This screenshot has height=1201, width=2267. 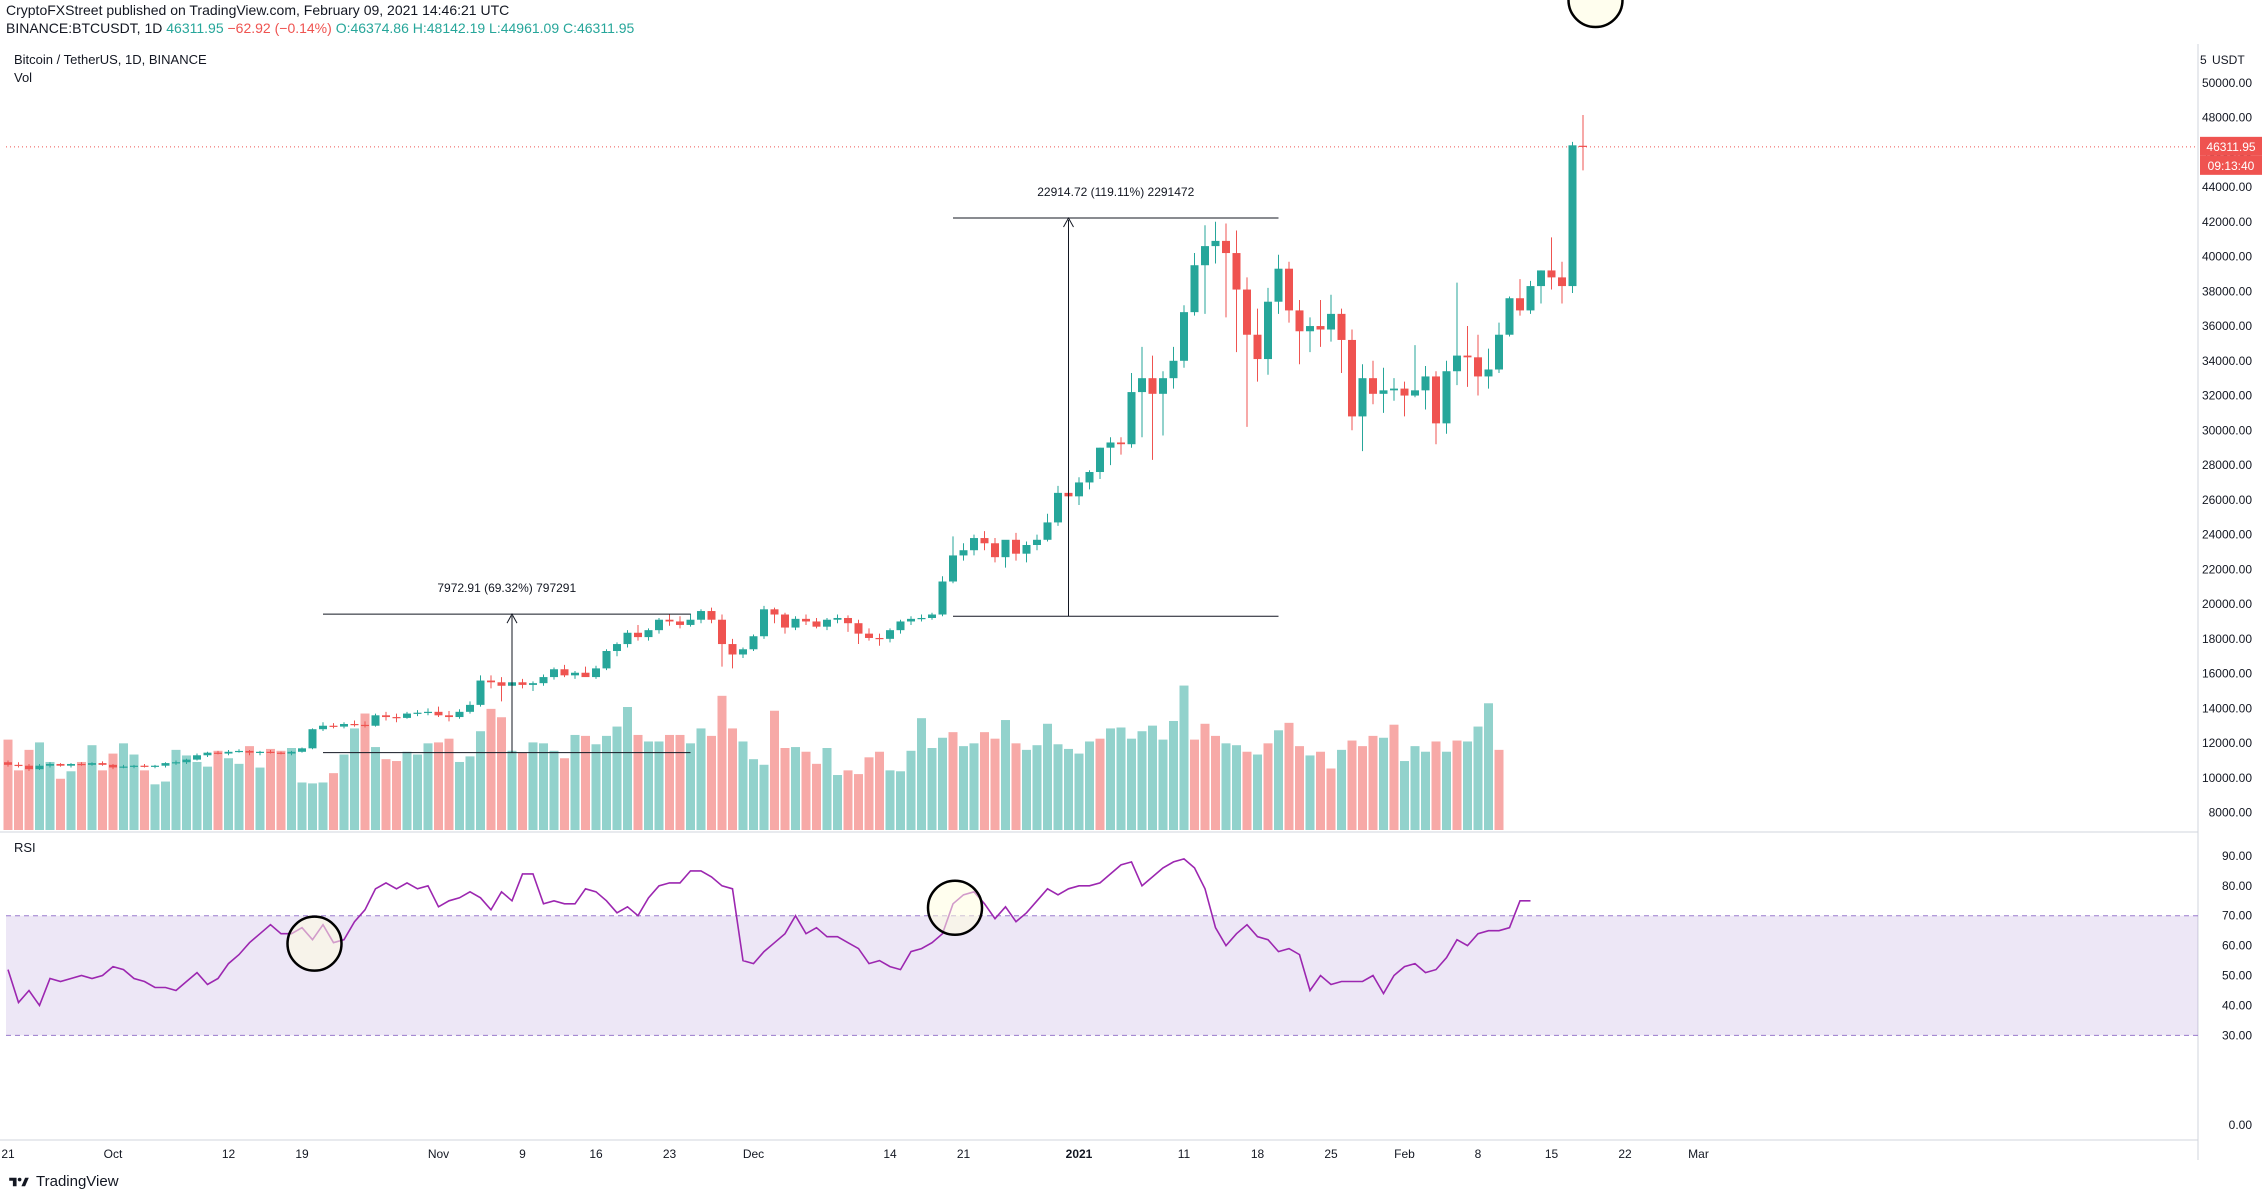 I want to click on rsi-tick-label: 0.00, so click(x=2241, y=1125).